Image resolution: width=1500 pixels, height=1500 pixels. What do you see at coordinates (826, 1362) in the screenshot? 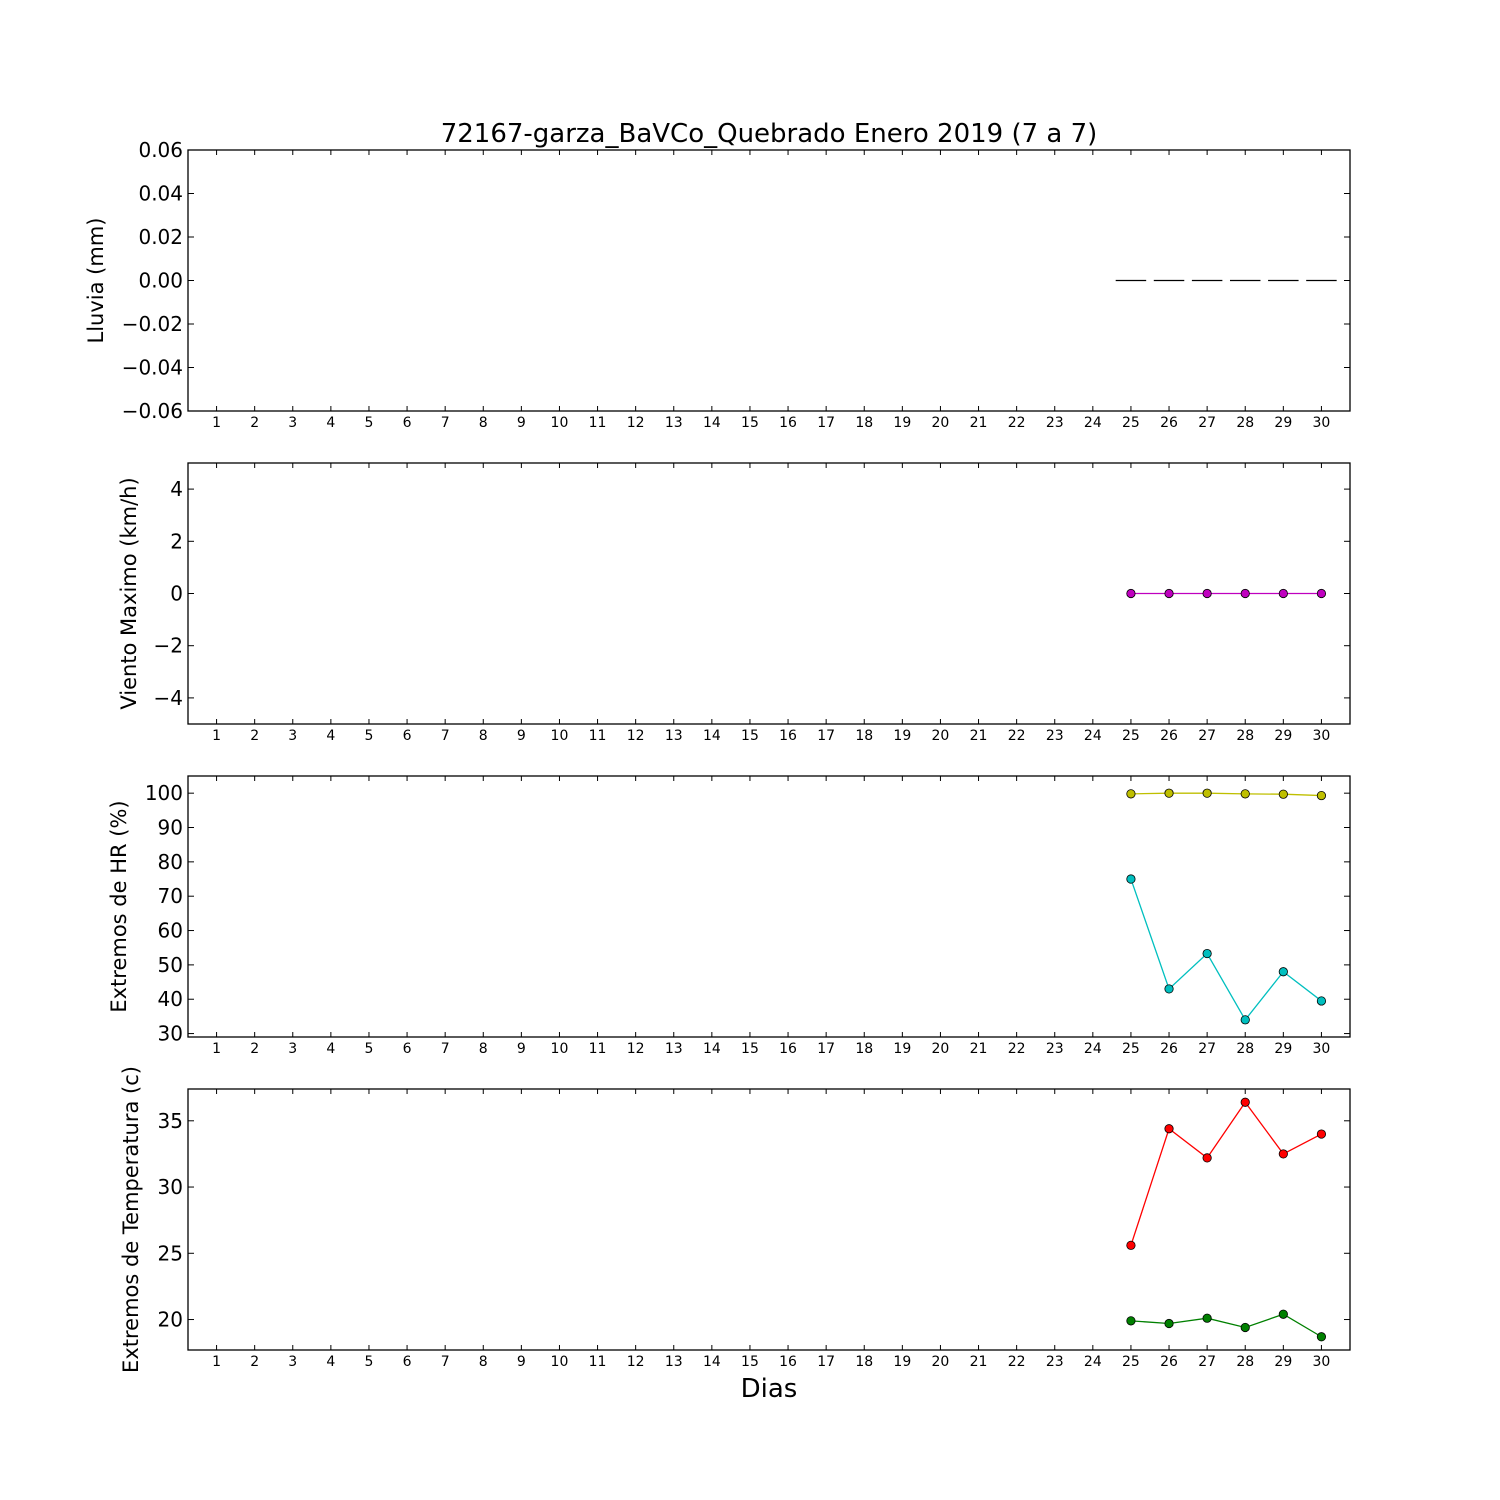
I see `x-tick-label: 17` at bounding box center [826, 1362].